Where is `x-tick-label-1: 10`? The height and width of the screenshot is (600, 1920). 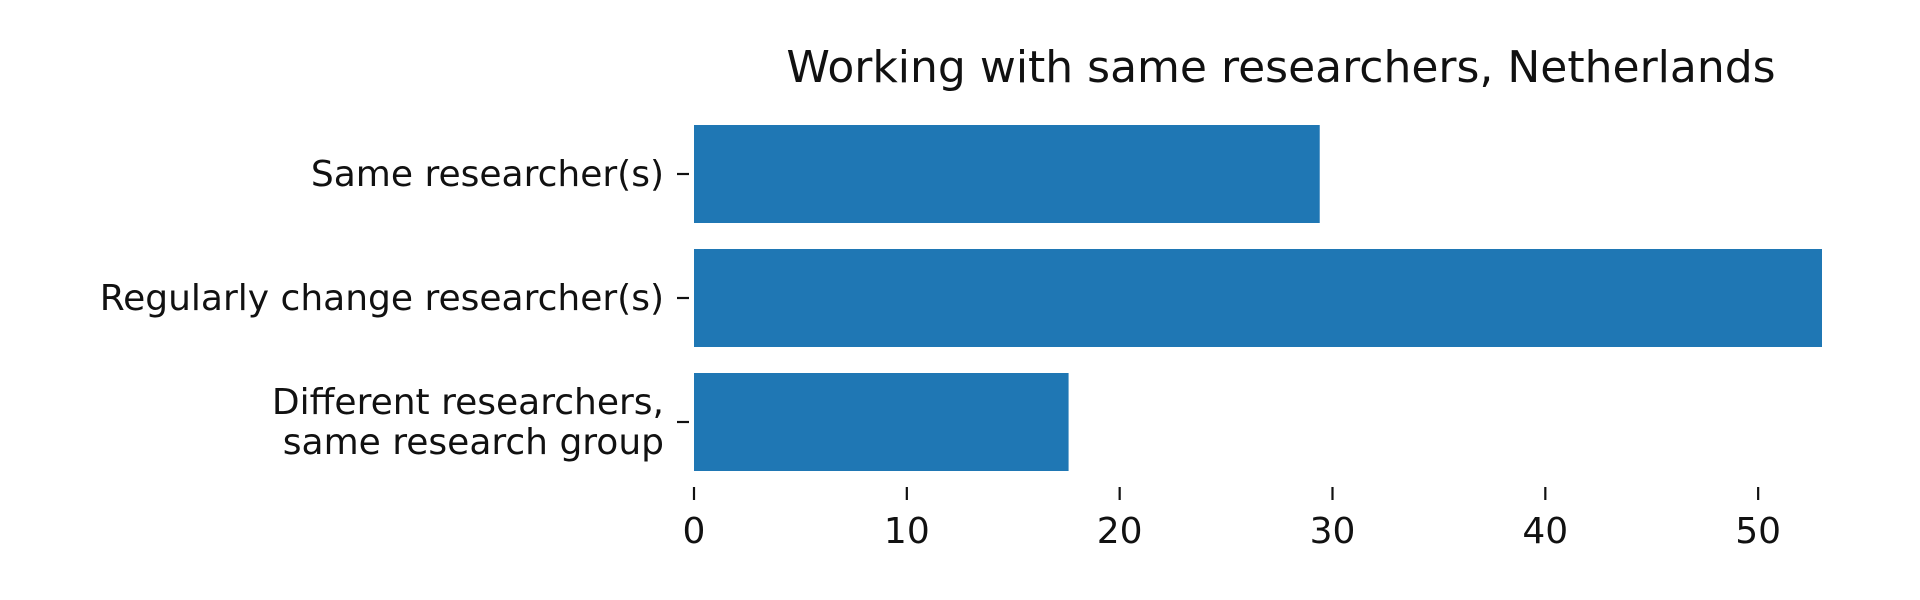 x-tick-label-1: 10 is located at coordinates (907, 531).